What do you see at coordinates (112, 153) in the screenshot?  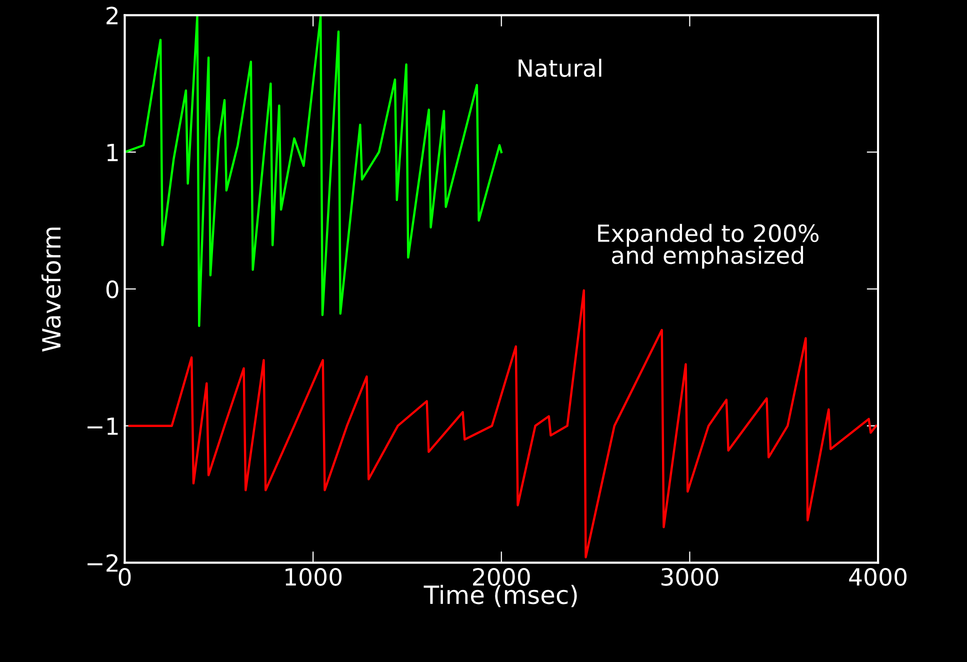 I see `y-tick-label: 1` at bounding box center [112, 153].